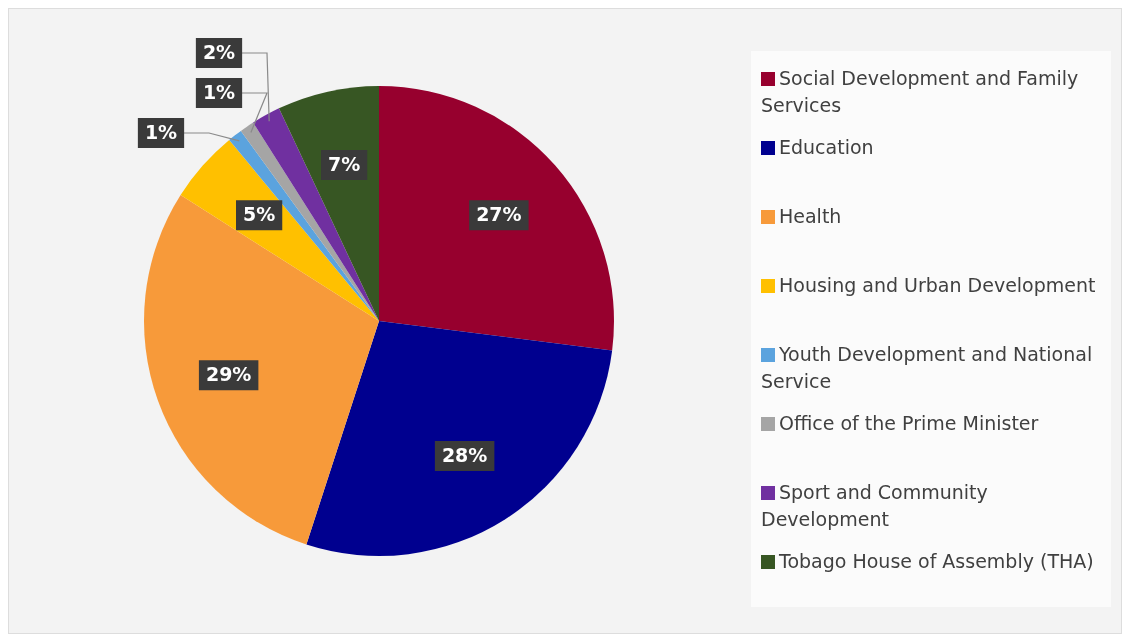 Image resolution: width=1126 pixels, height=638 pixels. Describe the element at coordinates (499, 214) in the screenshot. I see `data-label: 27%` at that location.